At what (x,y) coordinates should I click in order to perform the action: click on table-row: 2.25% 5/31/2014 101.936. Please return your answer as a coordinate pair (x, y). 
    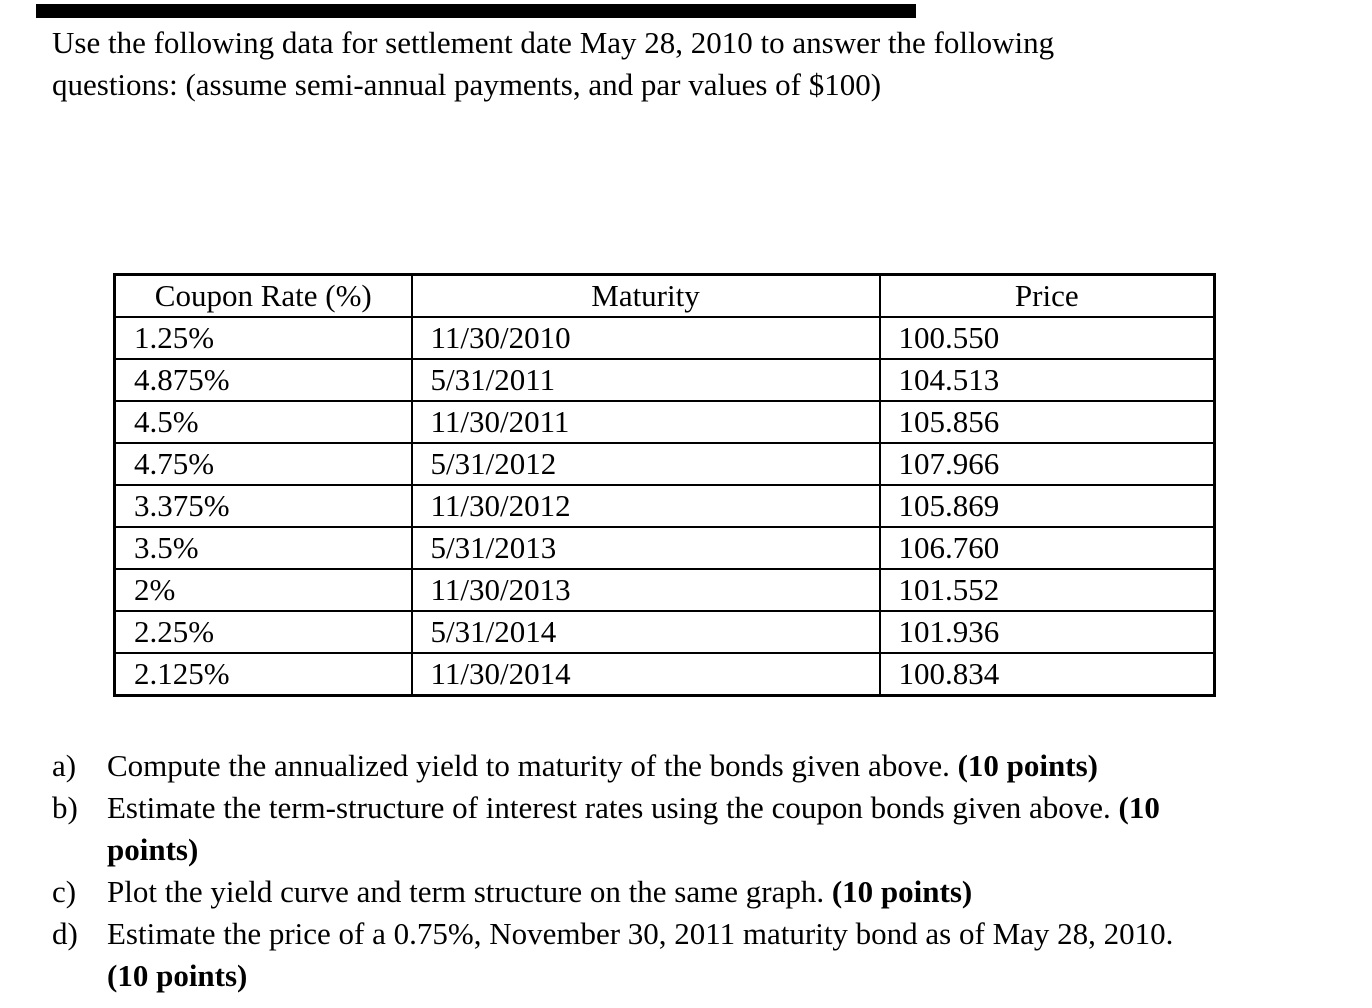
    Looking at the image, I should click on (664, 632).